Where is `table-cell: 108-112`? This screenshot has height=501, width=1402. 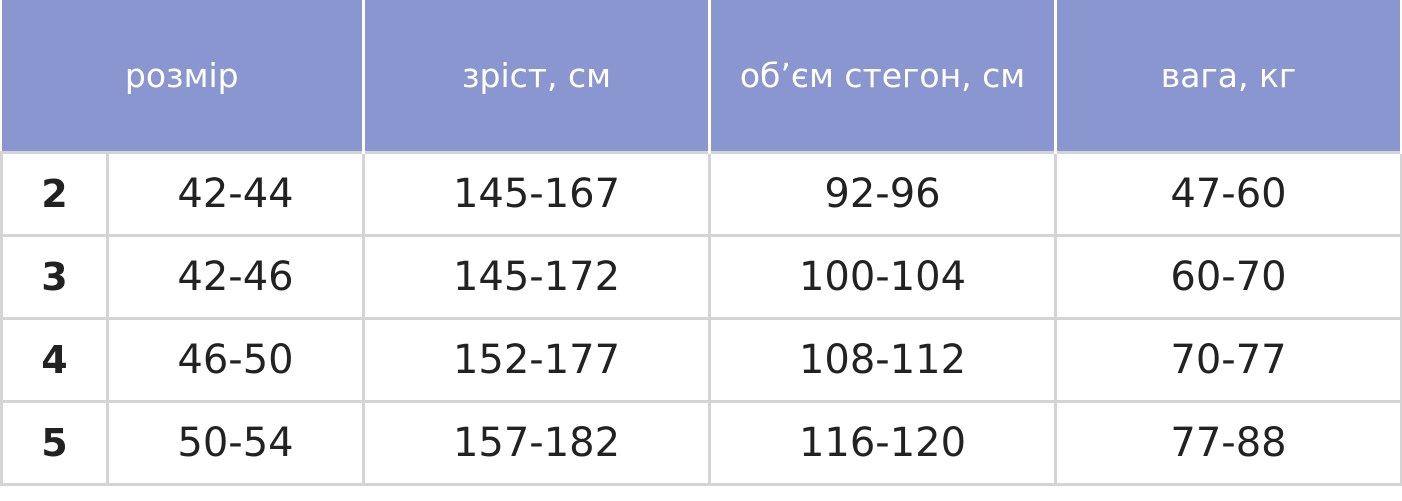 table-cell: 108-112 is located at coordinates (883, 360).